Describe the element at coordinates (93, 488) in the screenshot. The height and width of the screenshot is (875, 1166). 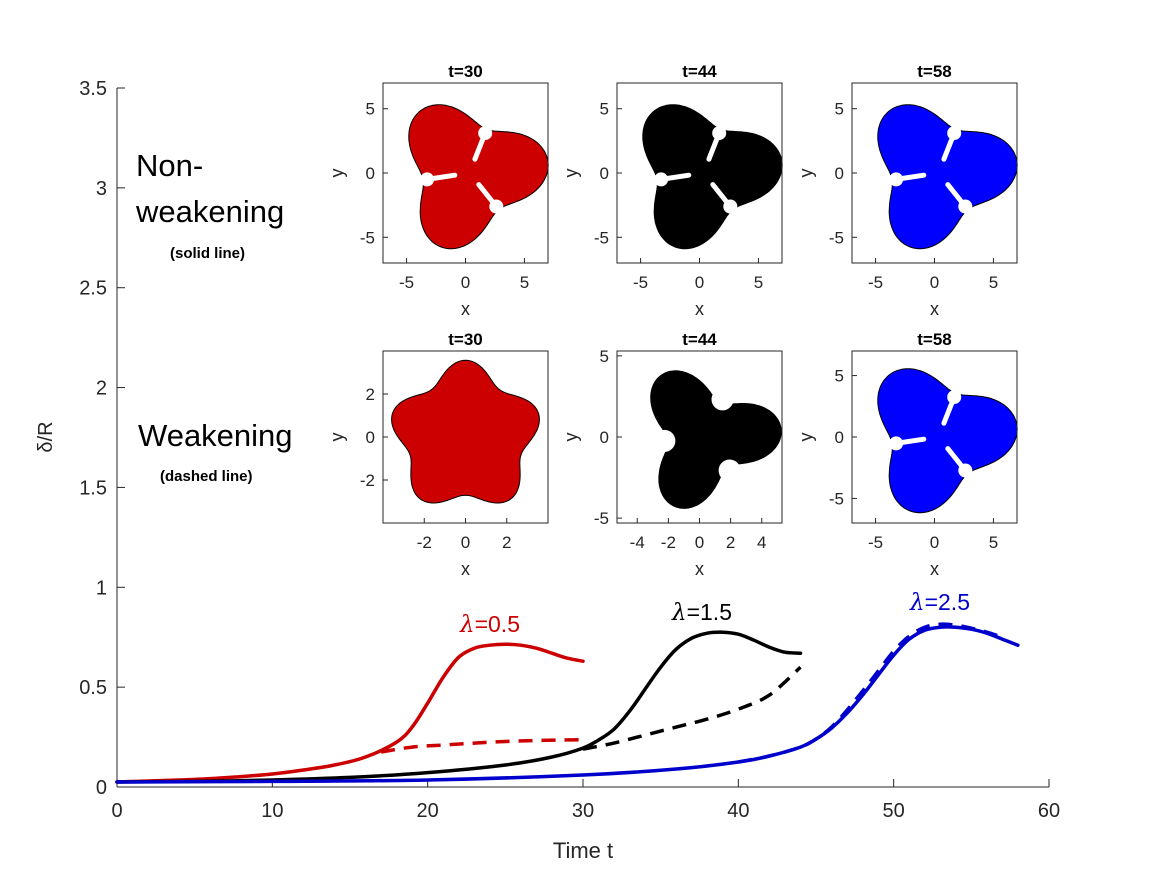
I see `y-tick-label: 1.5` at that location.